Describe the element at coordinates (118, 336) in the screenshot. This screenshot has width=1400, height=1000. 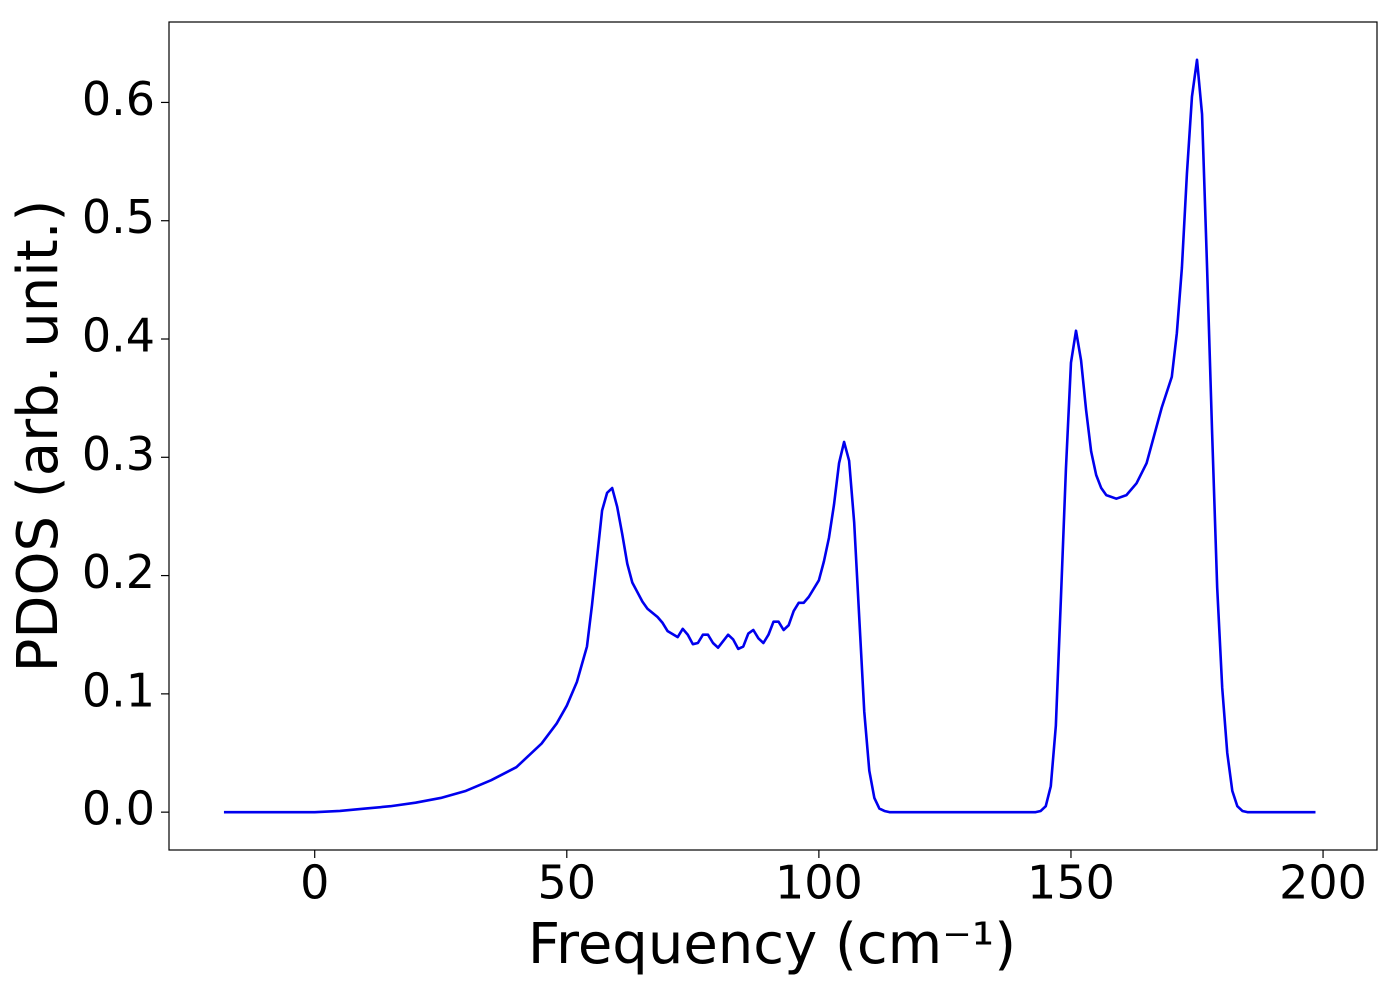
I see `y-tick-label: 0.4` at that location.